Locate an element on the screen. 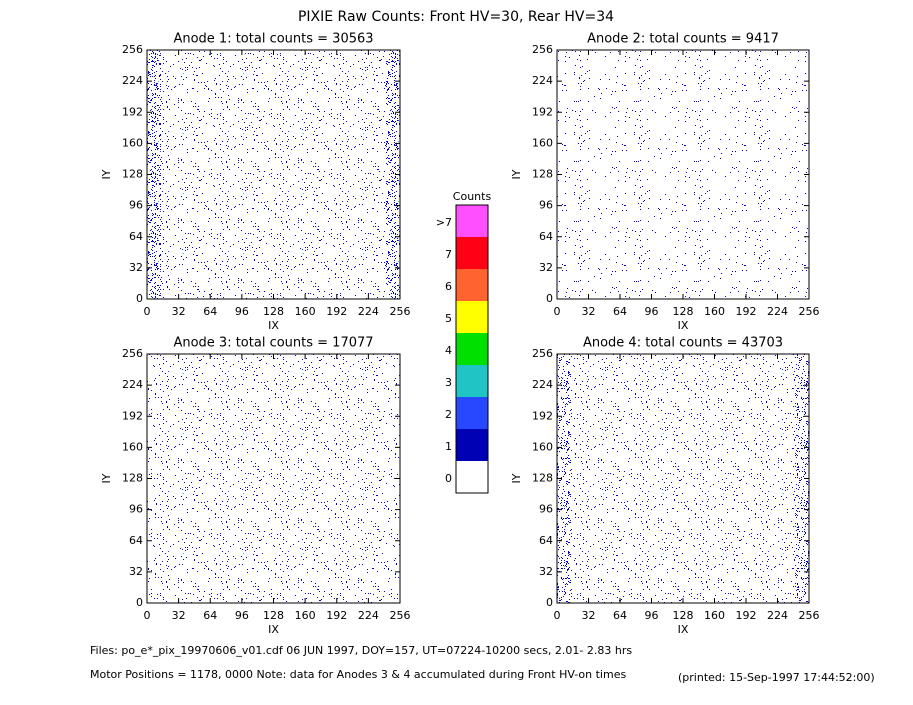  colorbar-title: Counts is located at coordinates (472, 196).